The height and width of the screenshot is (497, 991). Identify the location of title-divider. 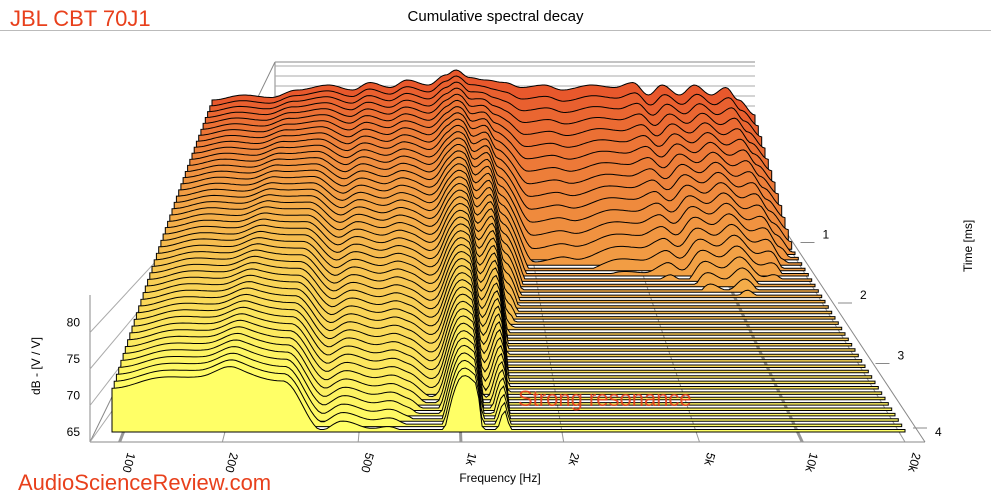
(495, 30).